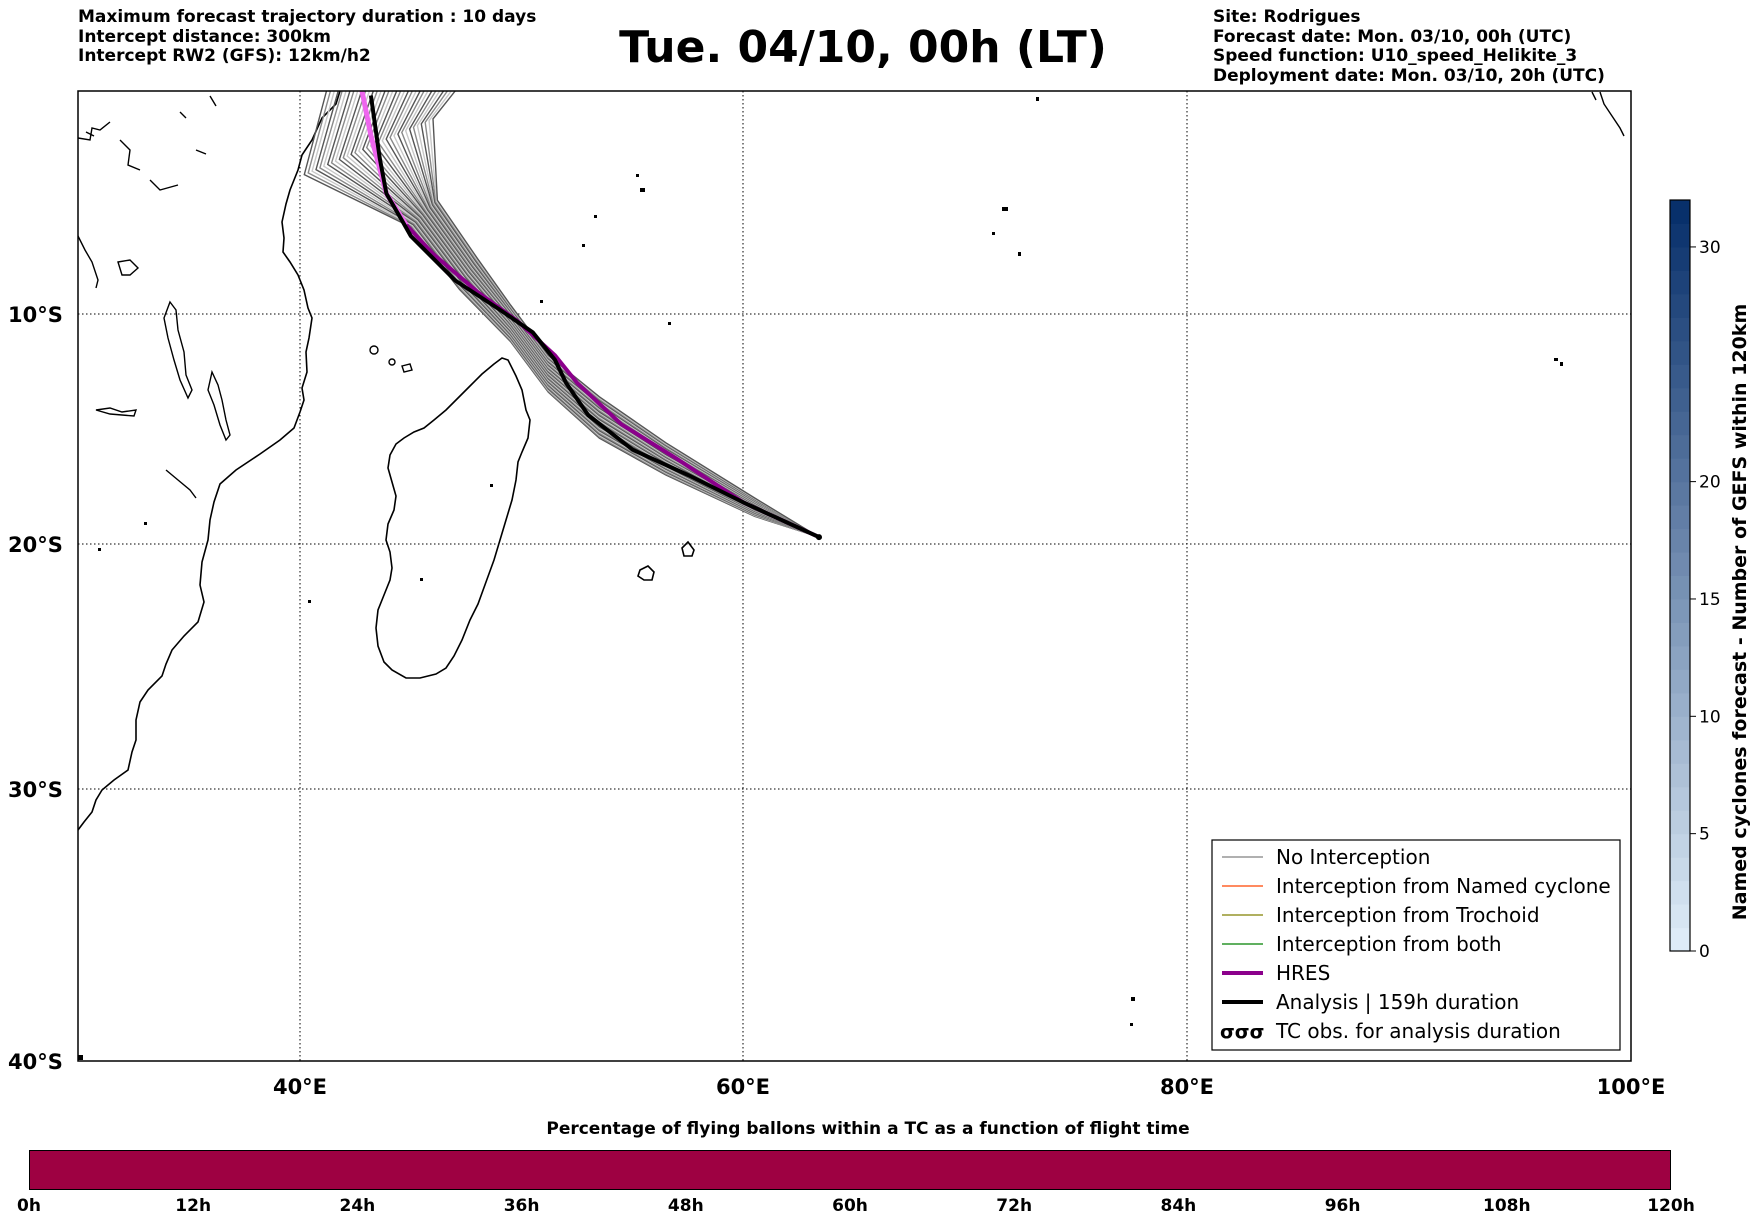  I want to click on deployment-date-text: Deployment date: Mon. 03/10, 20h (UTC), so click(1409, 75).